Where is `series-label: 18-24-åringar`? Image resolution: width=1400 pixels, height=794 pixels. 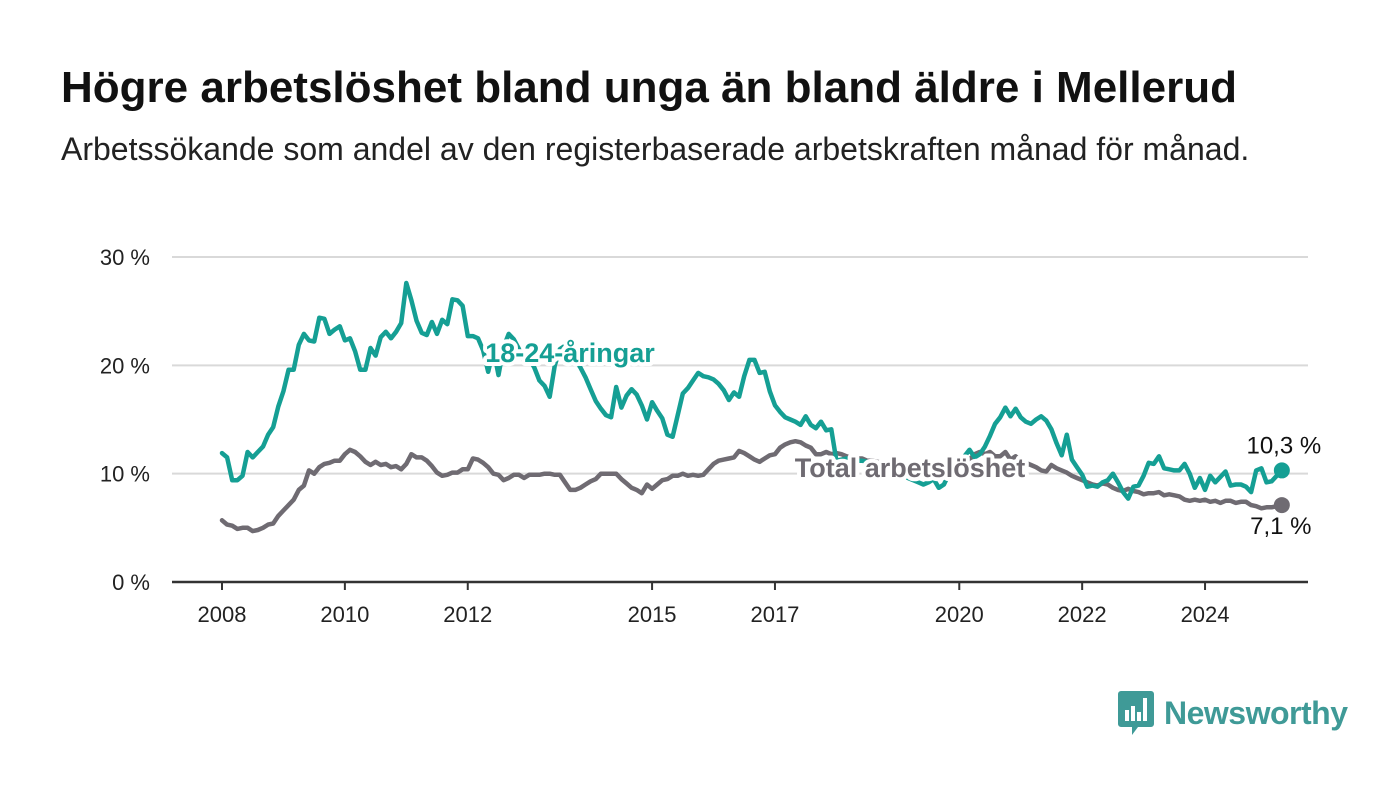 series-label: 18-24-åringar is located at coordinates (570, 353).